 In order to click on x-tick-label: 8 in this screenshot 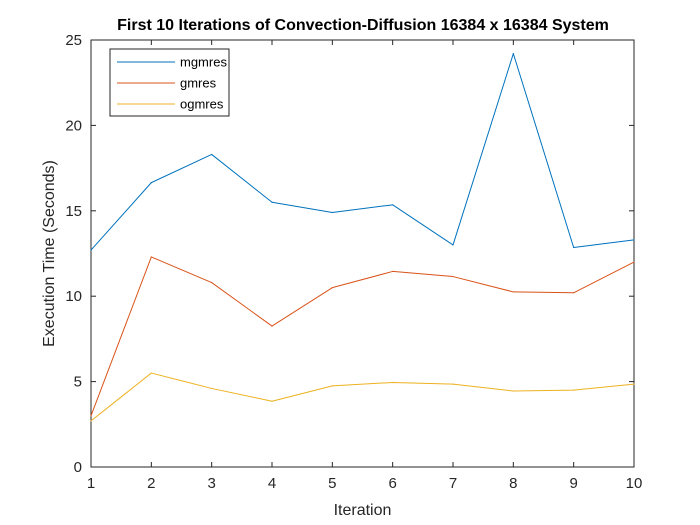, I will do `click(513, 483)`.